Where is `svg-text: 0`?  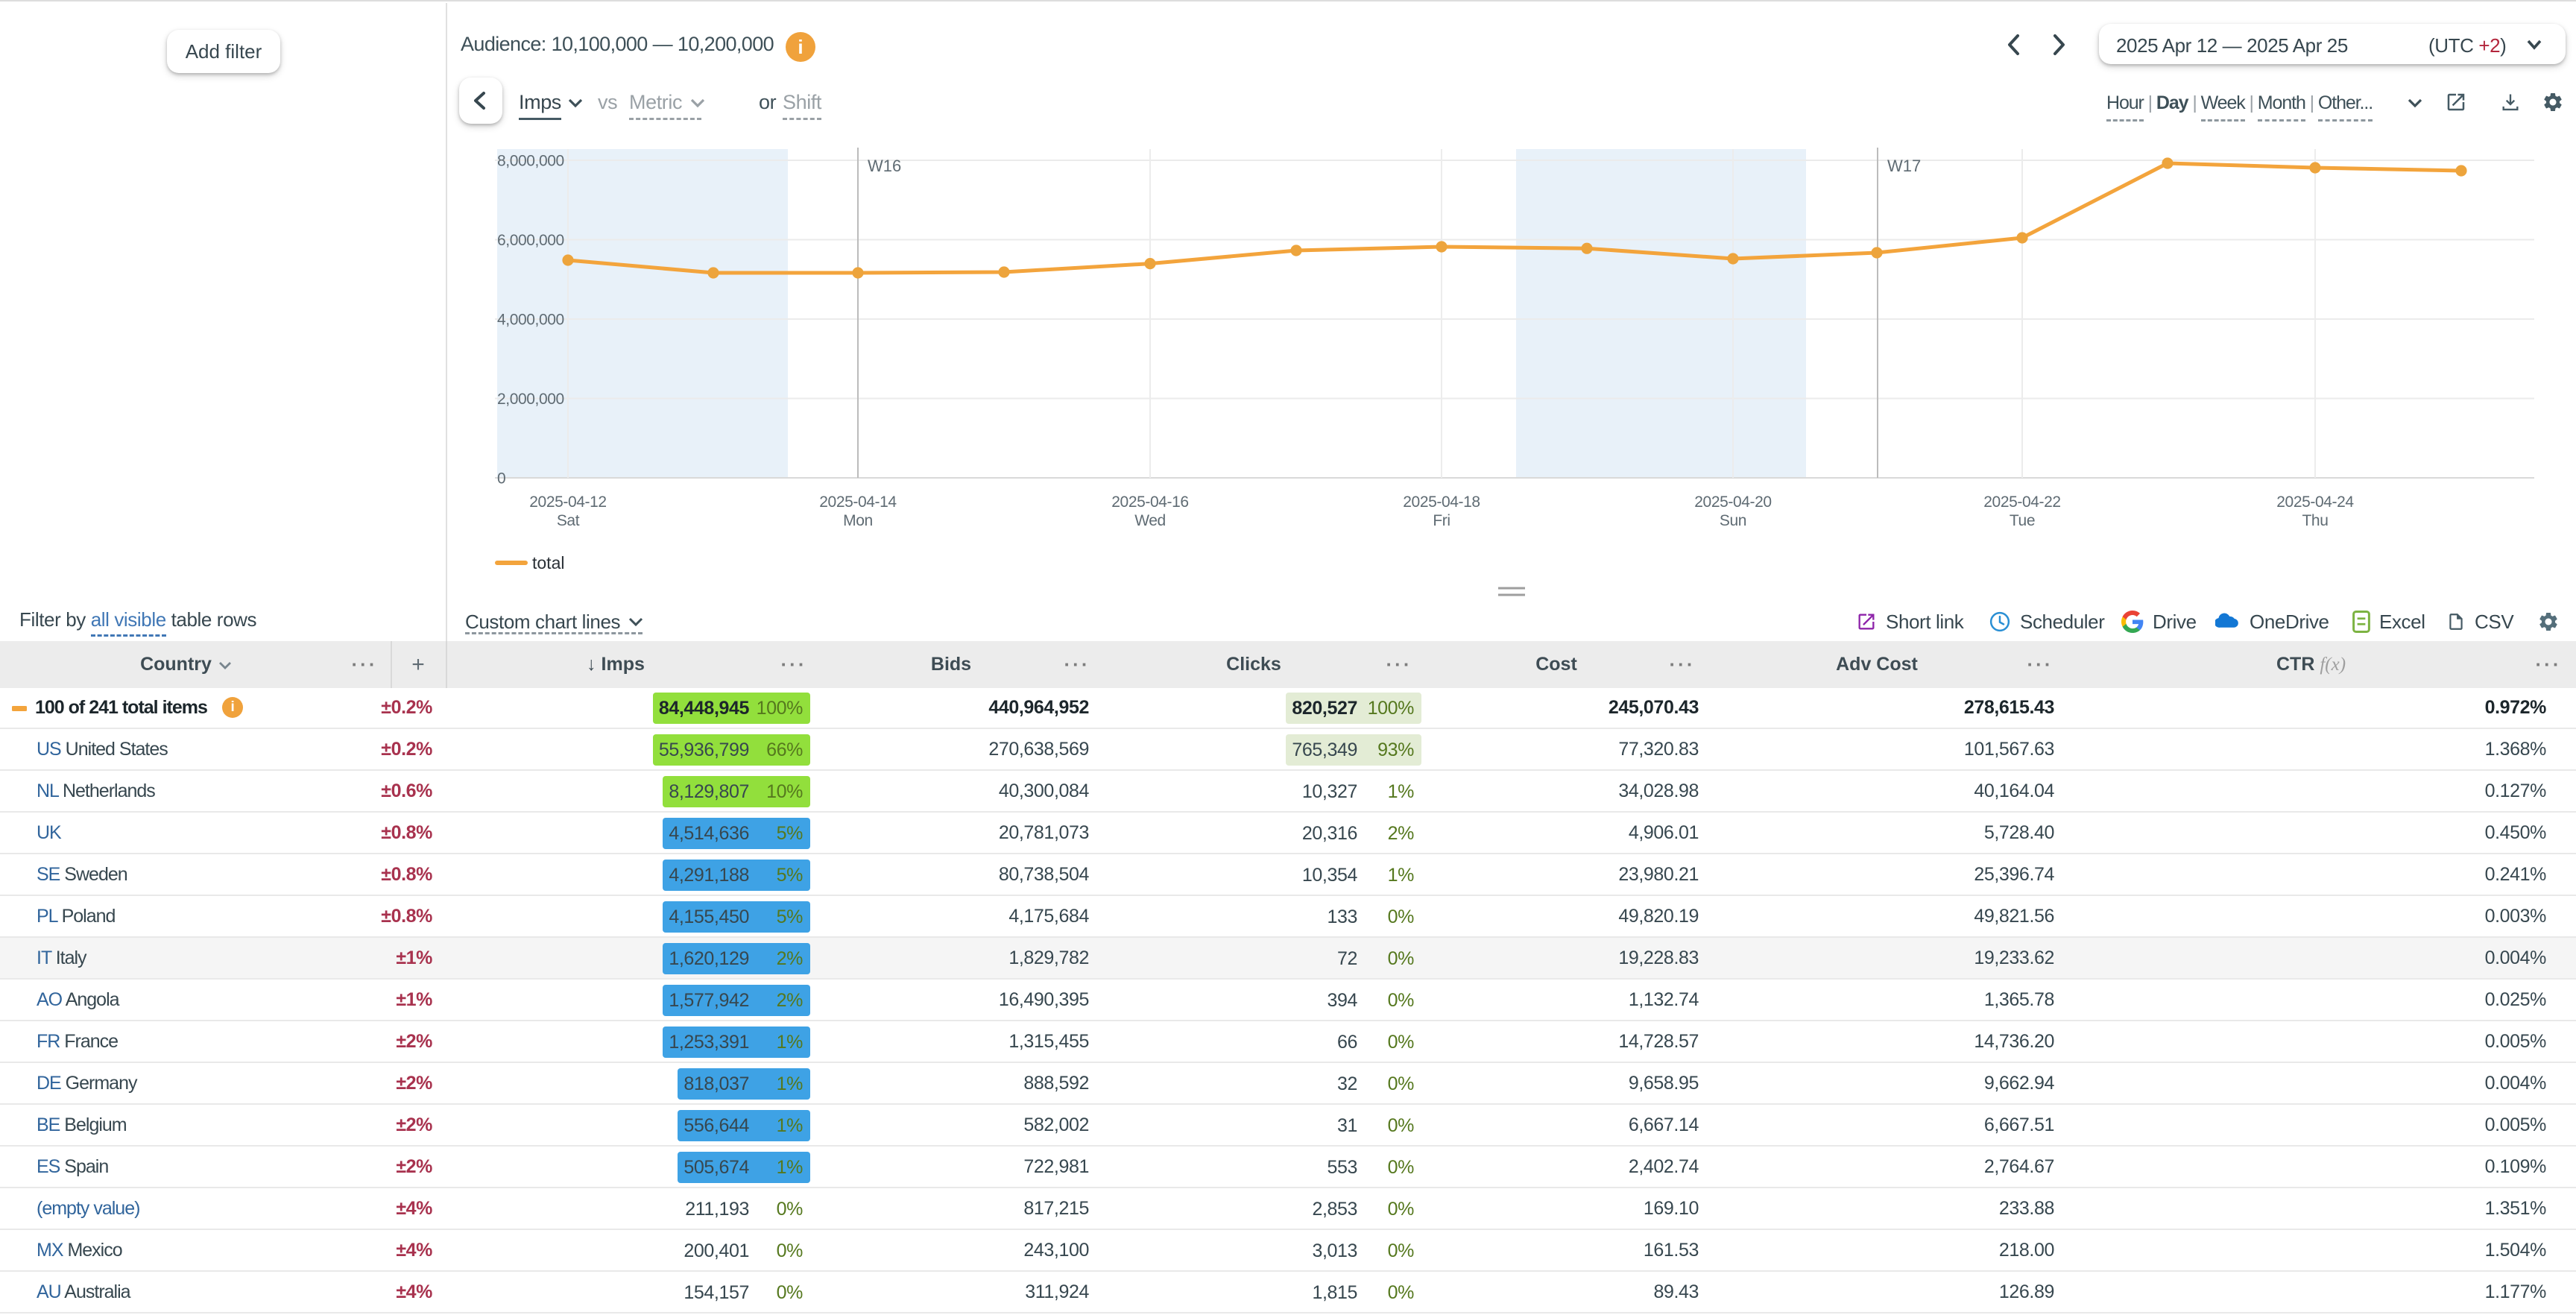 svg-text: 0 is located at coordinates (501, 478).